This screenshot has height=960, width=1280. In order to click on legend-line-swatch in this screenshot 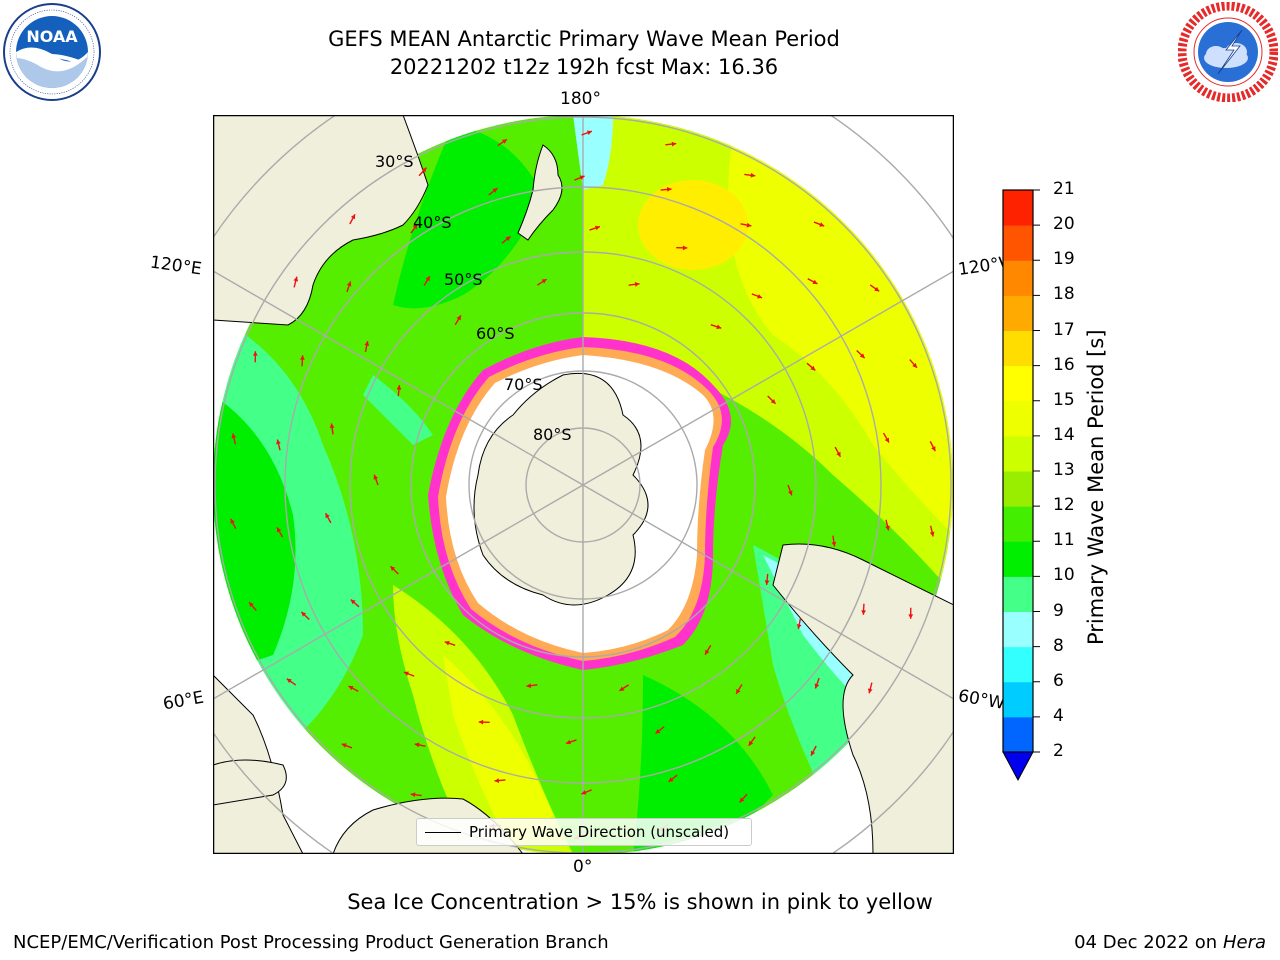, I will do `click(443, 832)`.